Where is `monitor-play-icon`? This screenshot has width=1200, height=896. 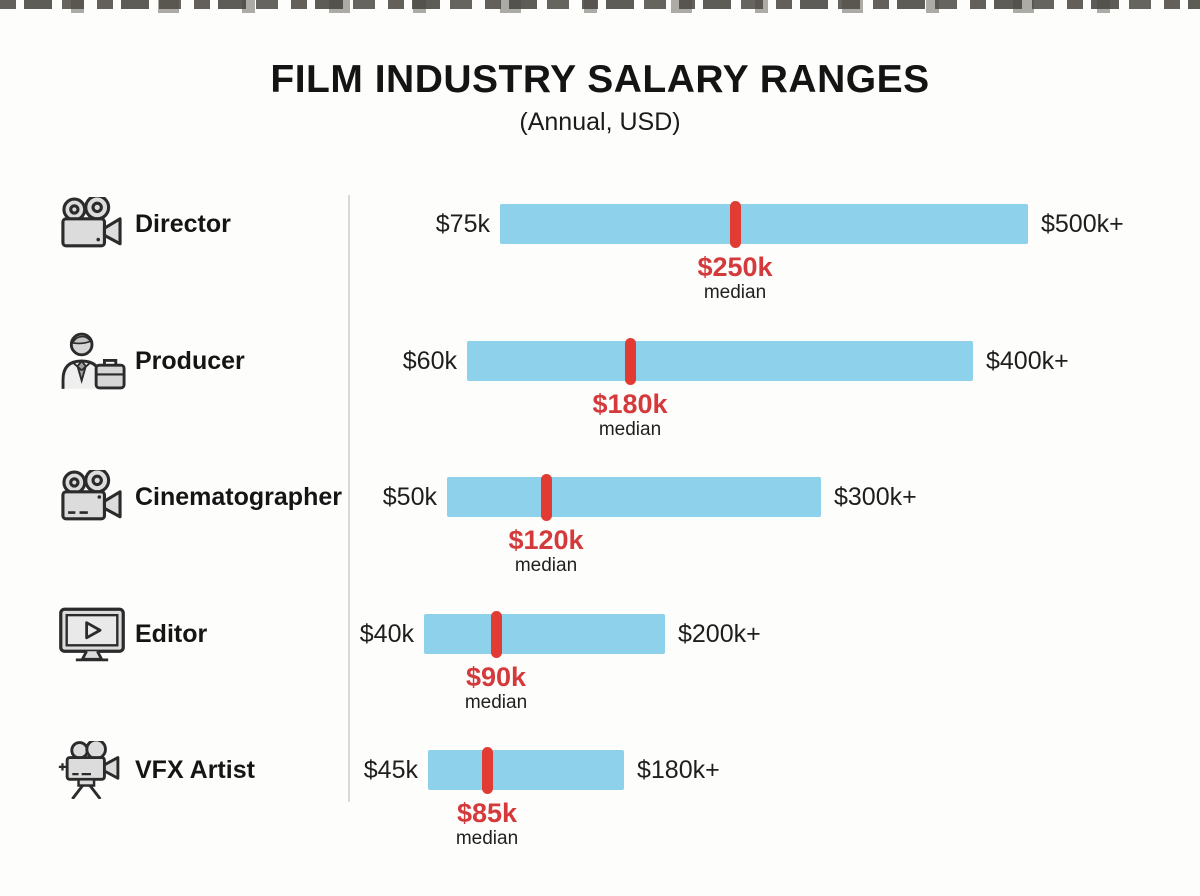 monitor-play-icon is located at coordinates (92, 634).